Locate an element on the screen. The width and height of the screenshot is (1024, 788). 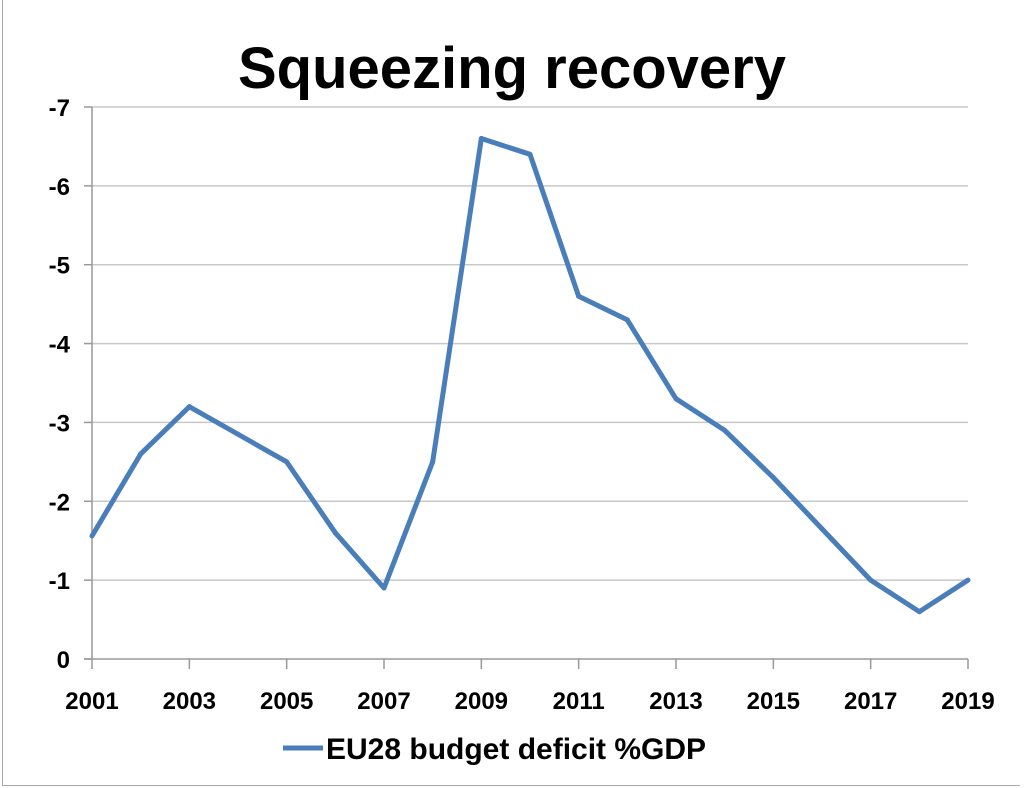
x-tick-label: 2005 is located at coordinates (286, 701).